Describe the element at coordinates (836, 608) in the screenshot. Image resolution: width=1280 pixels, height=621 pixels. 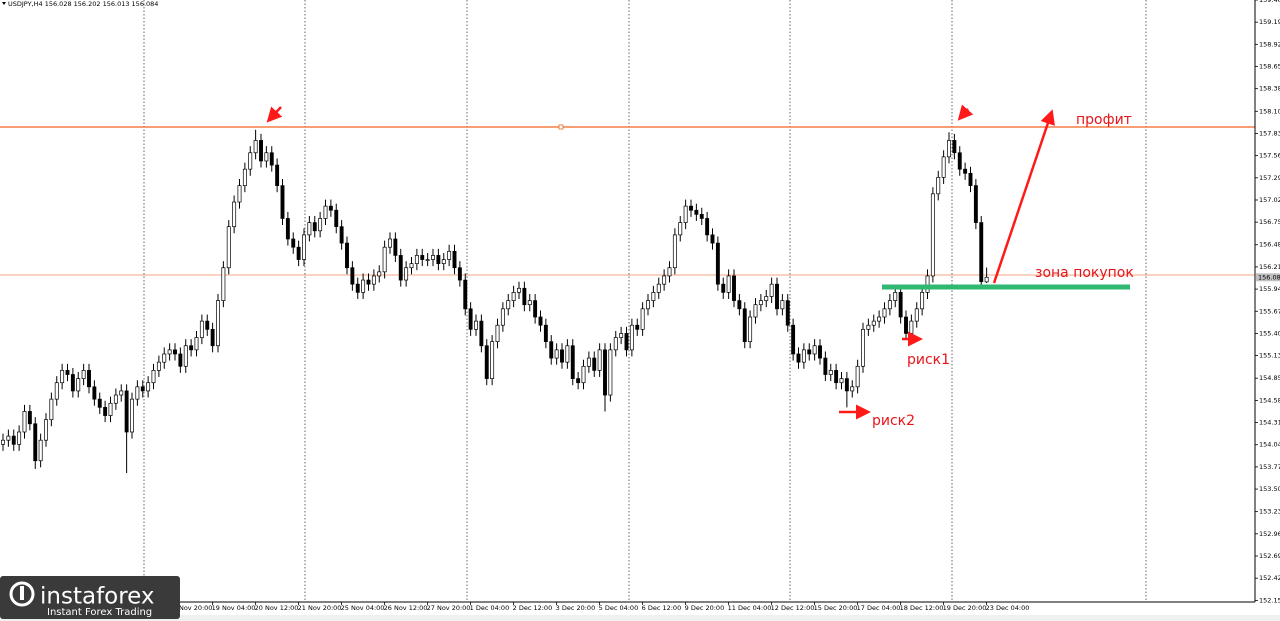
I see `x-tick-label: 15 Dec 20:00` at that location.